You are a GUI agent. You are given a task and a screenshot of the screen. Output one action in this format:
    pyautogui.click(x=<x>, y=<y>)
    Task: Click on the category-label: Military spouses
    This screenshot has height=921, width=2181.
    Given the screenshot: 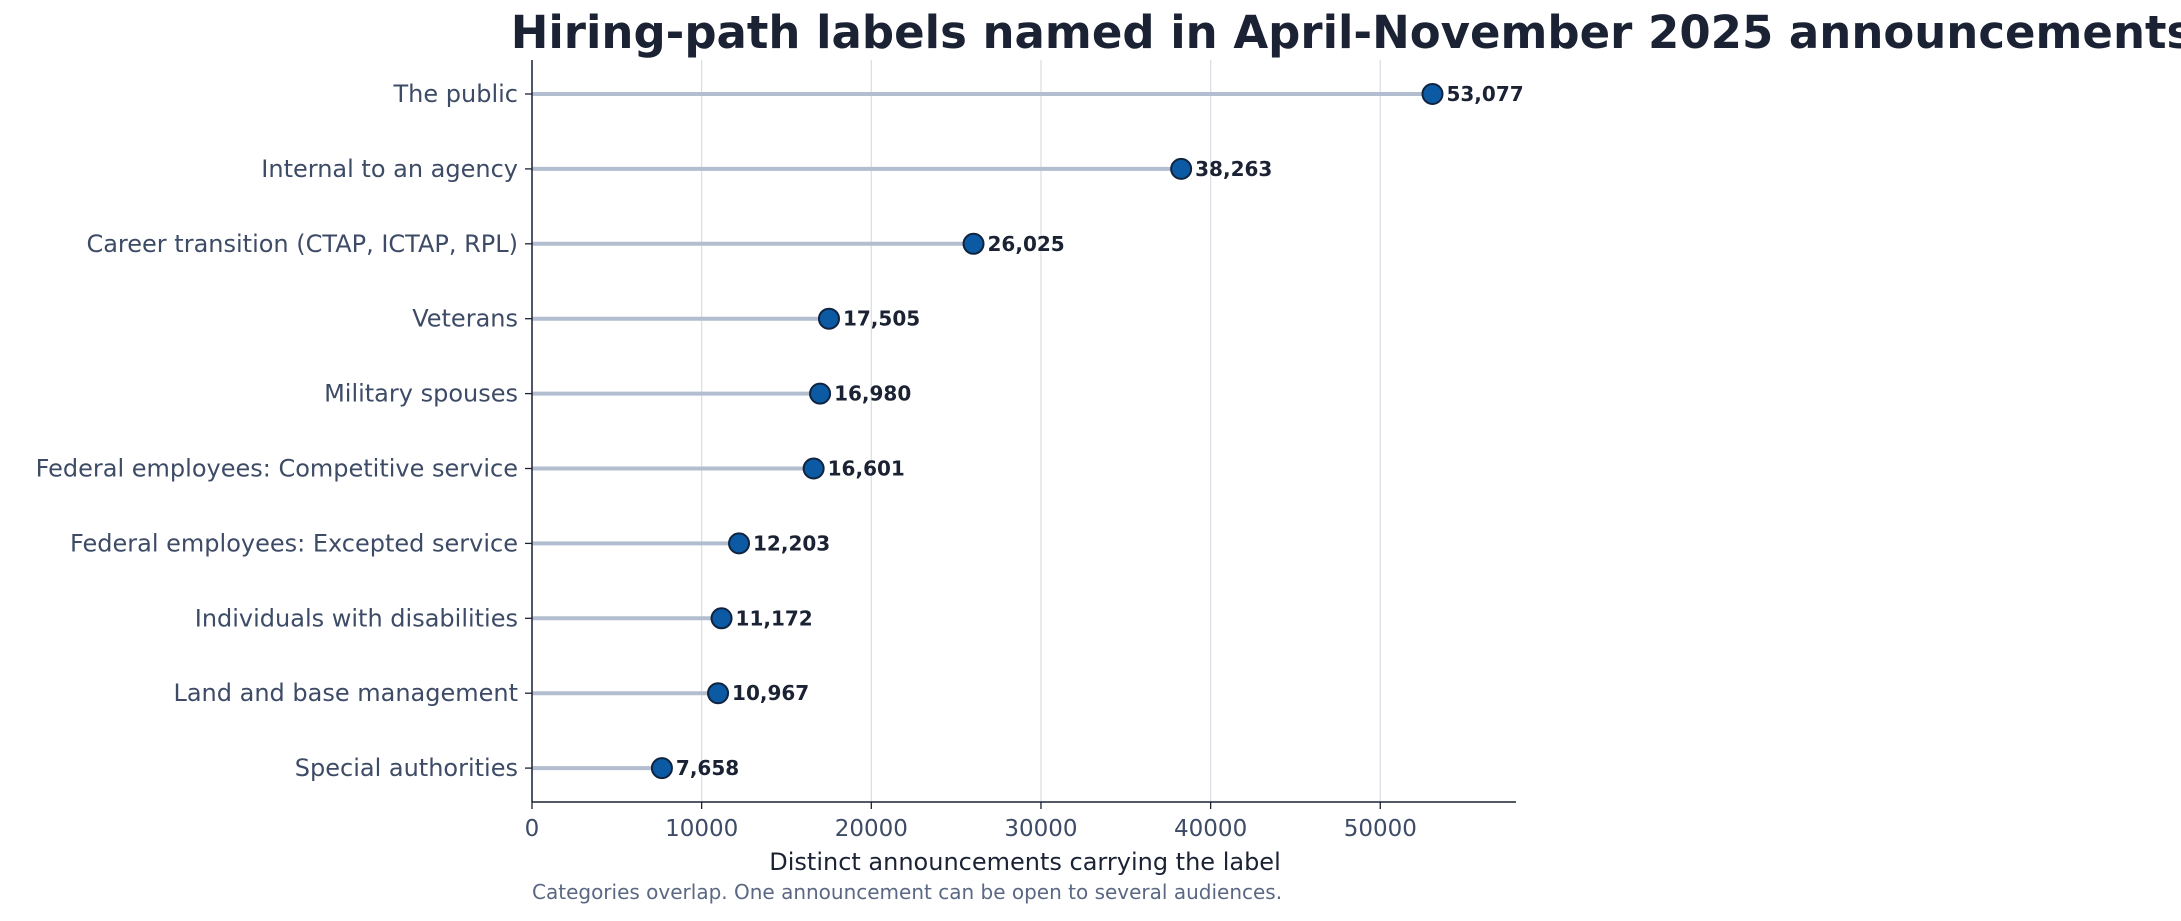 What is the action you would take?
    pyautogui.click(x=421, y=394)
    